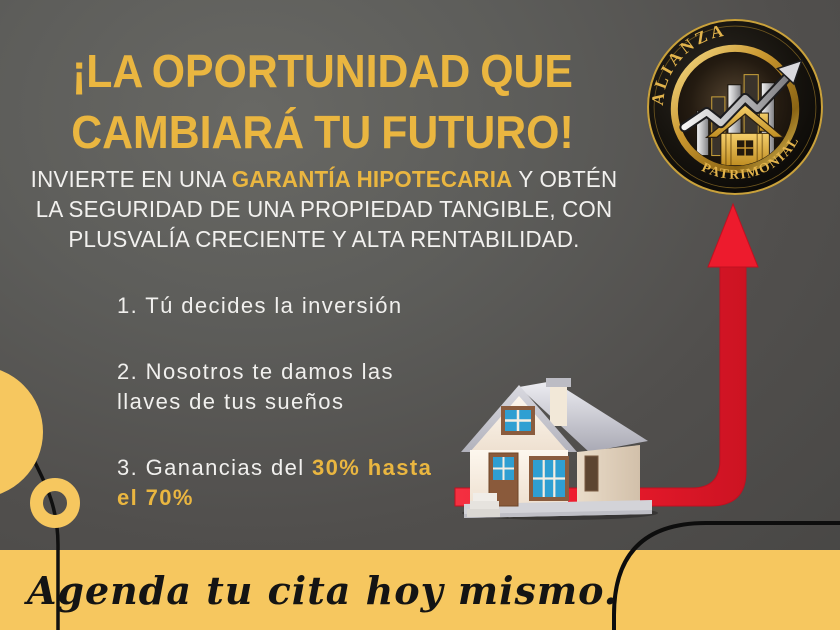  I want to click on headline-line2: CAMBIARÁ TU FUTURO!, so click(322, 132).